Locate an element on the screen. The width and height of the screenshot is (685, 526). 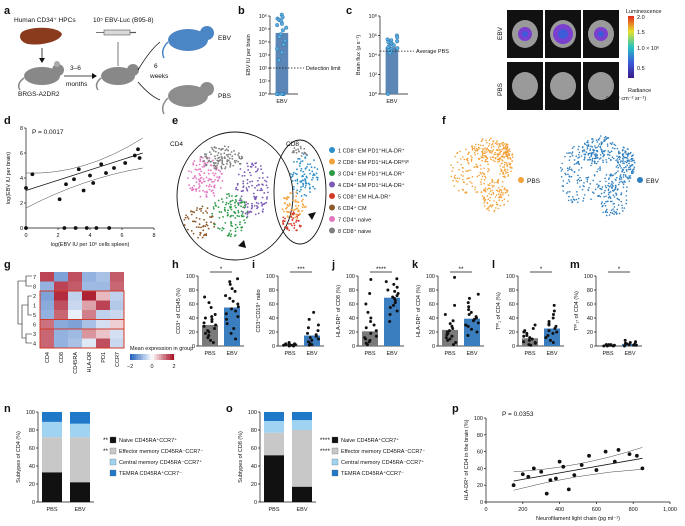
stacked-legend-label: TEMRA CD45RA⁺CCR7⁻ is located at coordinates (150, 473).